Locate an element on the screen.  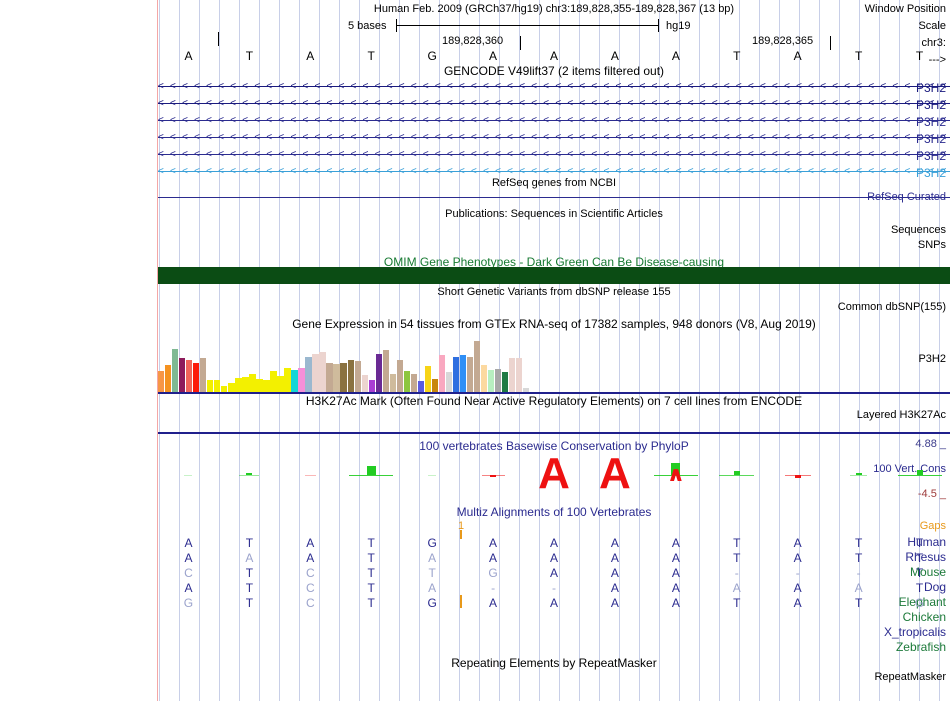
reference-base-10: A is located at coordinates (797, 56).